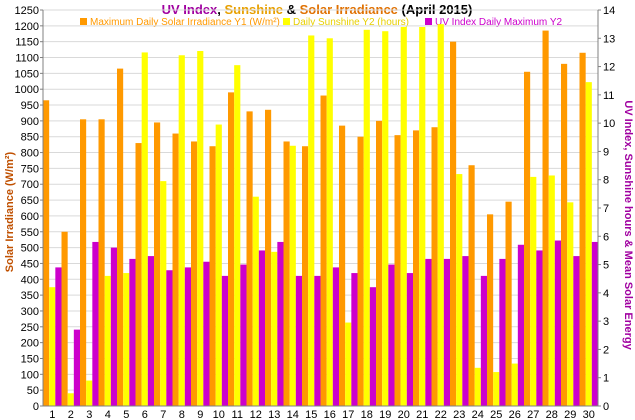 This screenshot has width=635, height=420. Describe the element at coordinates (609, 39) in the screenshot. I see `right-tick-label: 13` at that location.